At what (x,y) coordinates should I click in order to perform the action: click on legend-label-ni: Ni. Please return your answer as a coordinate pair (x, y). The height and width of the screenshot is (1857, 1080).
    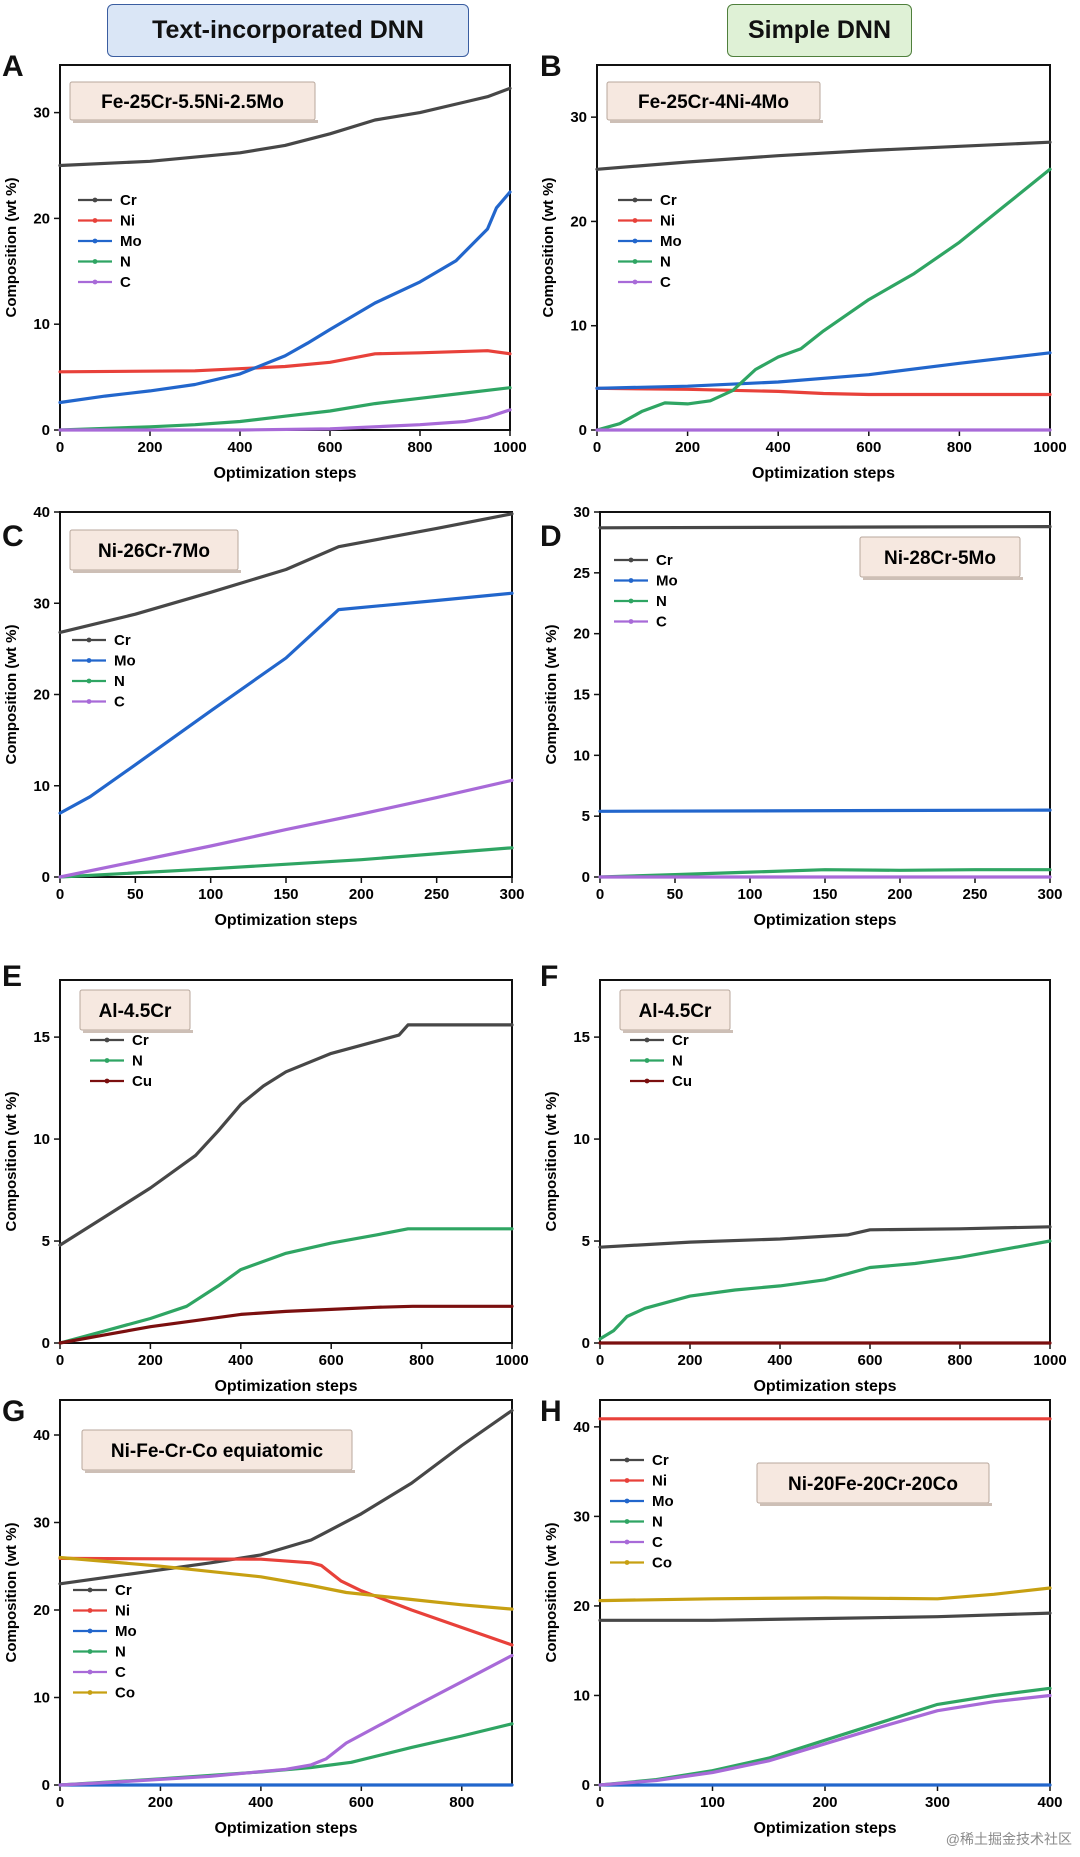
    Looking at the image, I should click on (127, 221).